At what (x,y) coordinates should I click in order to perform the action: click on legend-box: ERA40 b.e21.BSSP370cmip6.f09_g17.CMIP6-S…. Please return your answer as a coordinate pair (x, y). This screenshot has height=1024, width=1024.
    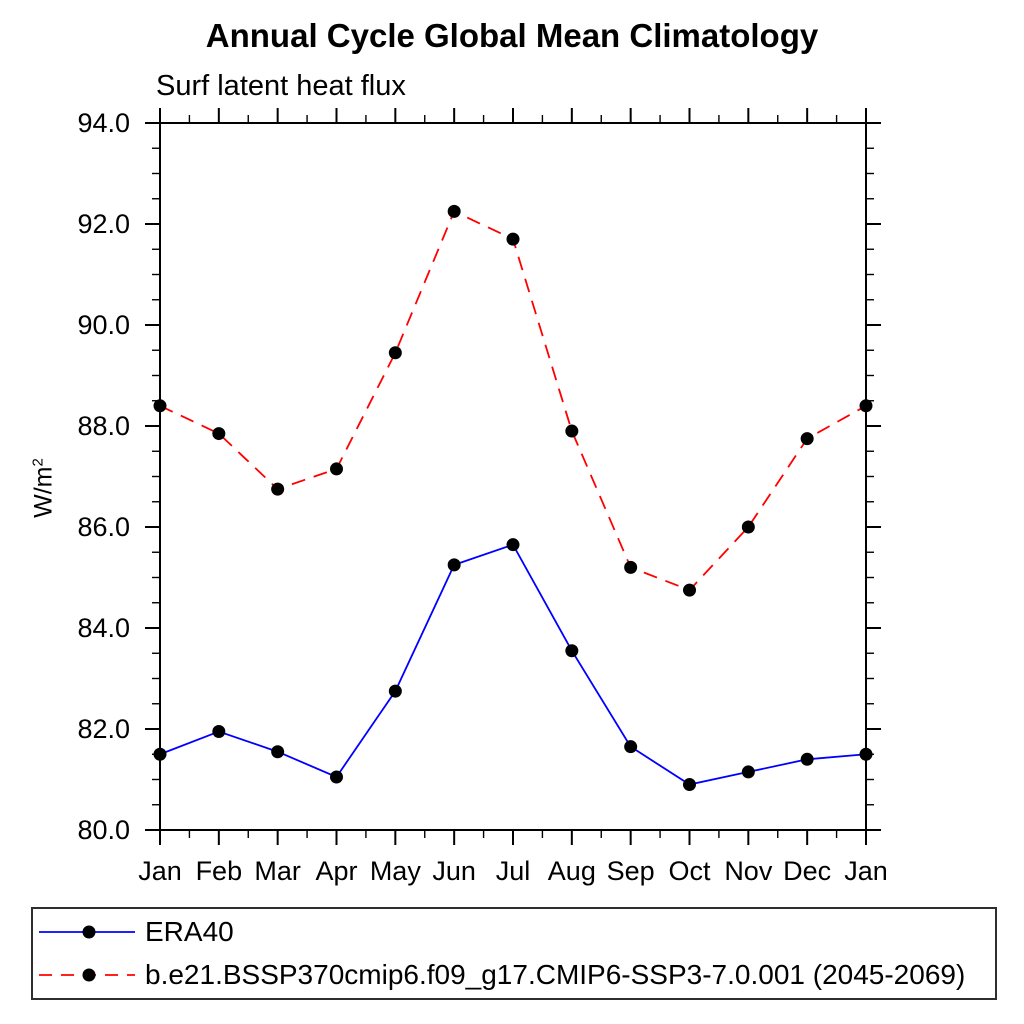
    Looking at the image, I should click on (514, 953).